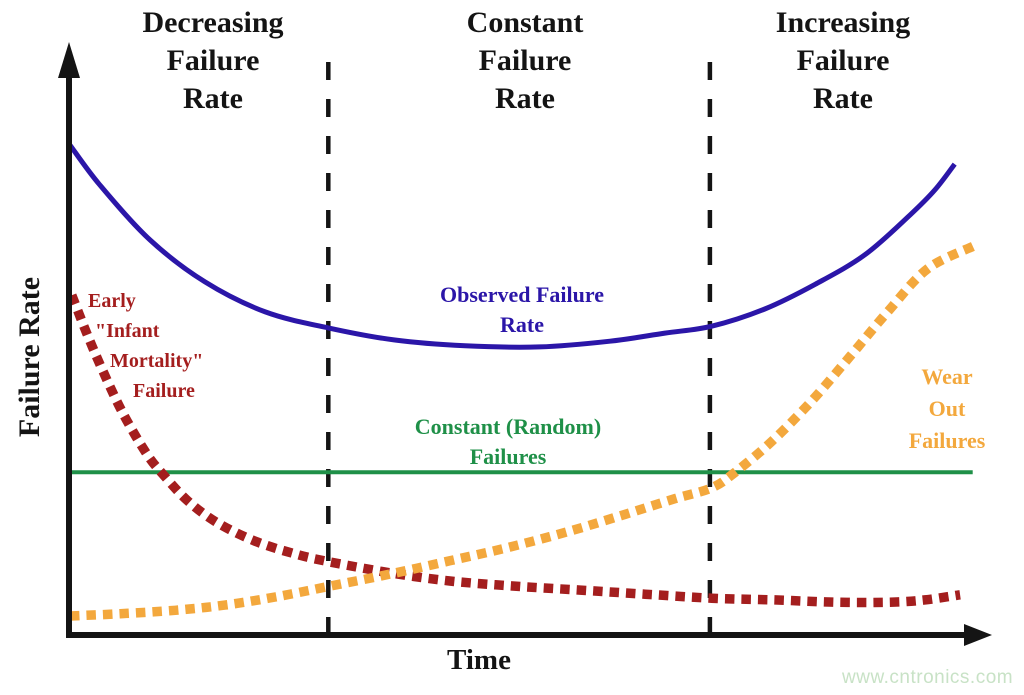  Describe the element at coordinates (112, 301) in the screenshot. I see `infant-label-line-1: Early` at that location.